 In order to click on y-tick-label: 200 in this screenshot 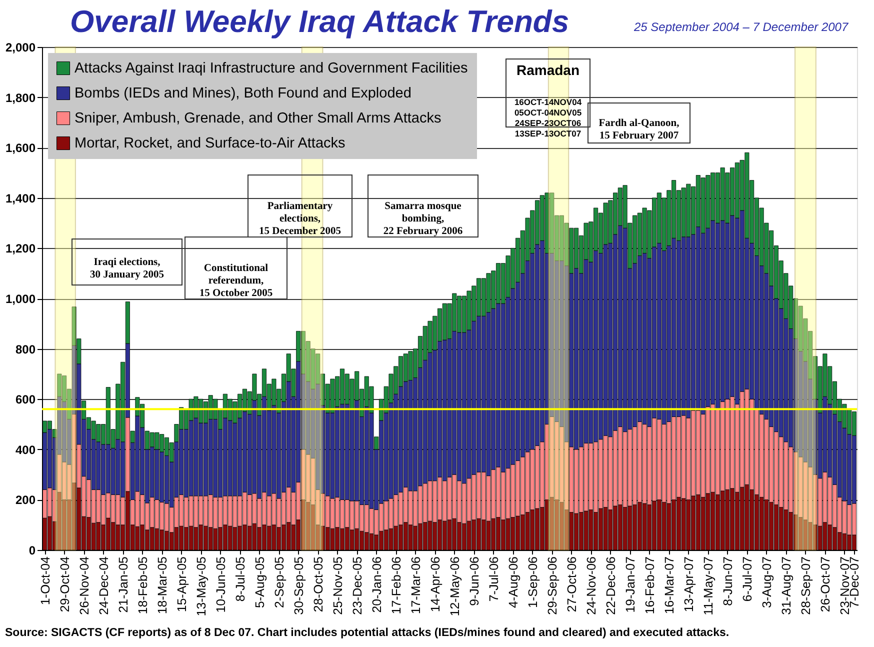, I will do `click(25, 500)`.